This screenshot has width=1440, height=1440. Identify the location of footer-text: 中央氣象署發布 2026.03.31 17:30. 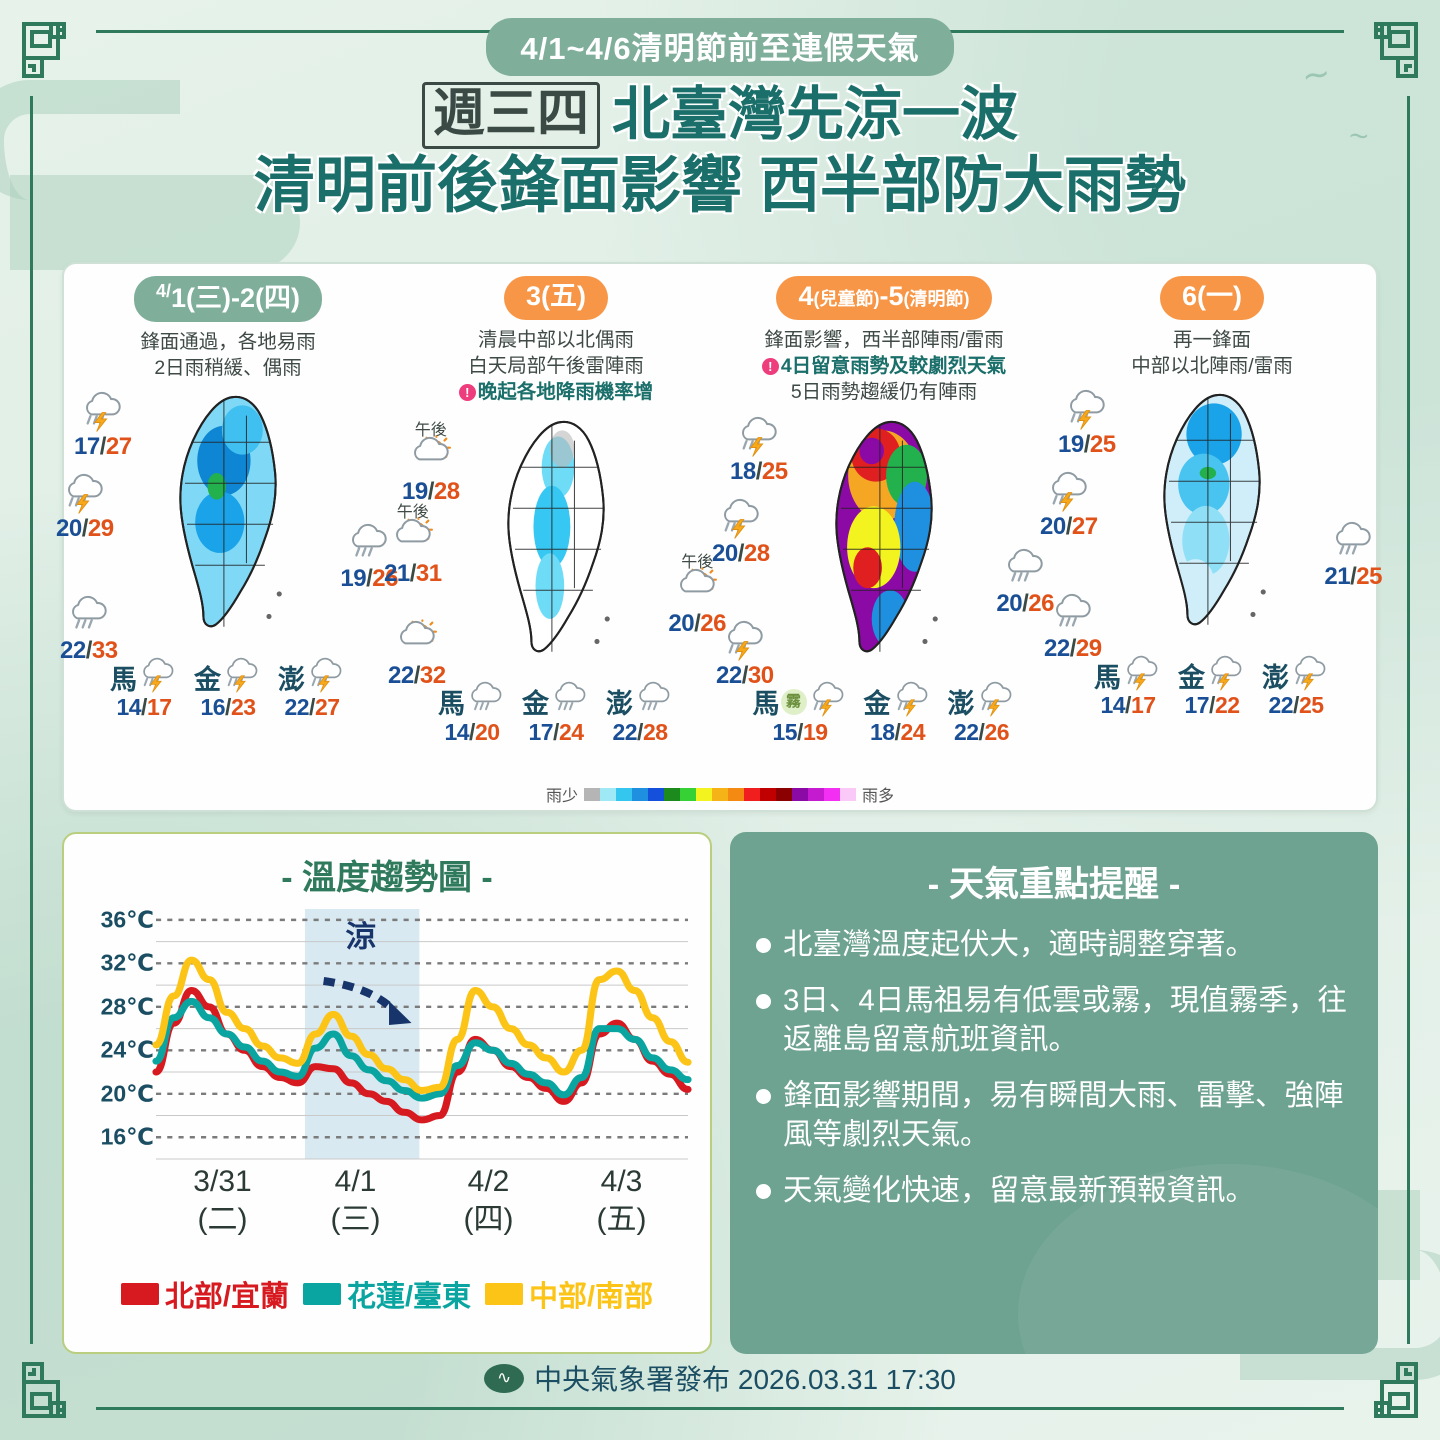
(745, 1379).